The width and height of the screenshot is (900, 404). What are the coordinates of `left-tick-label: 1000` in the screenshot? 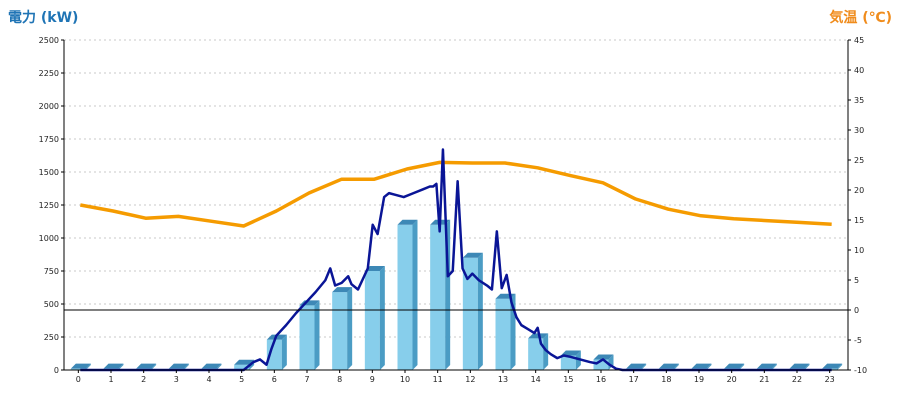 It's located at (49, 238).